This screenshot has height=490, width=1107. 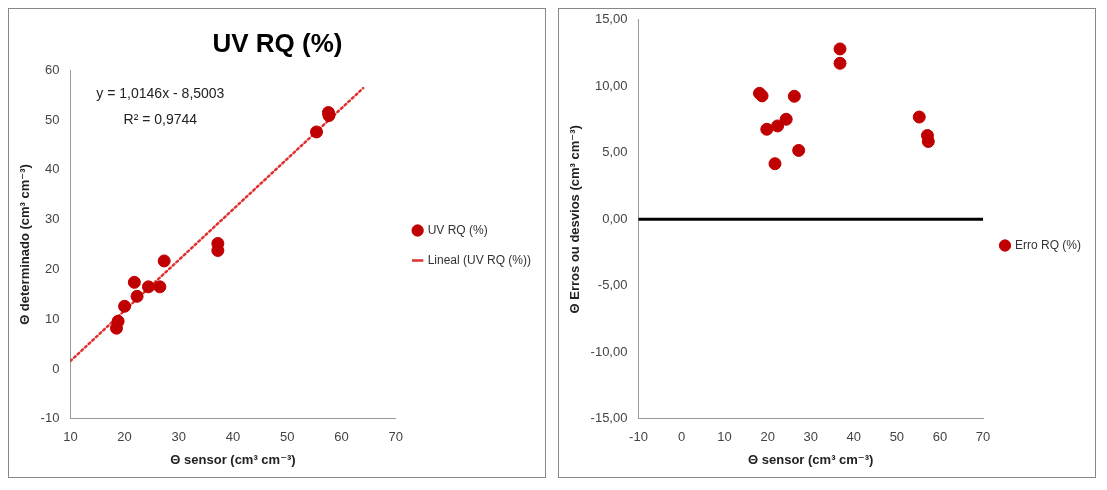 What do you see at coordinates (1048, 244) in the screenshot?
I see `legend-label: Erro RQ (%)` at bounding box center [1048, 244].